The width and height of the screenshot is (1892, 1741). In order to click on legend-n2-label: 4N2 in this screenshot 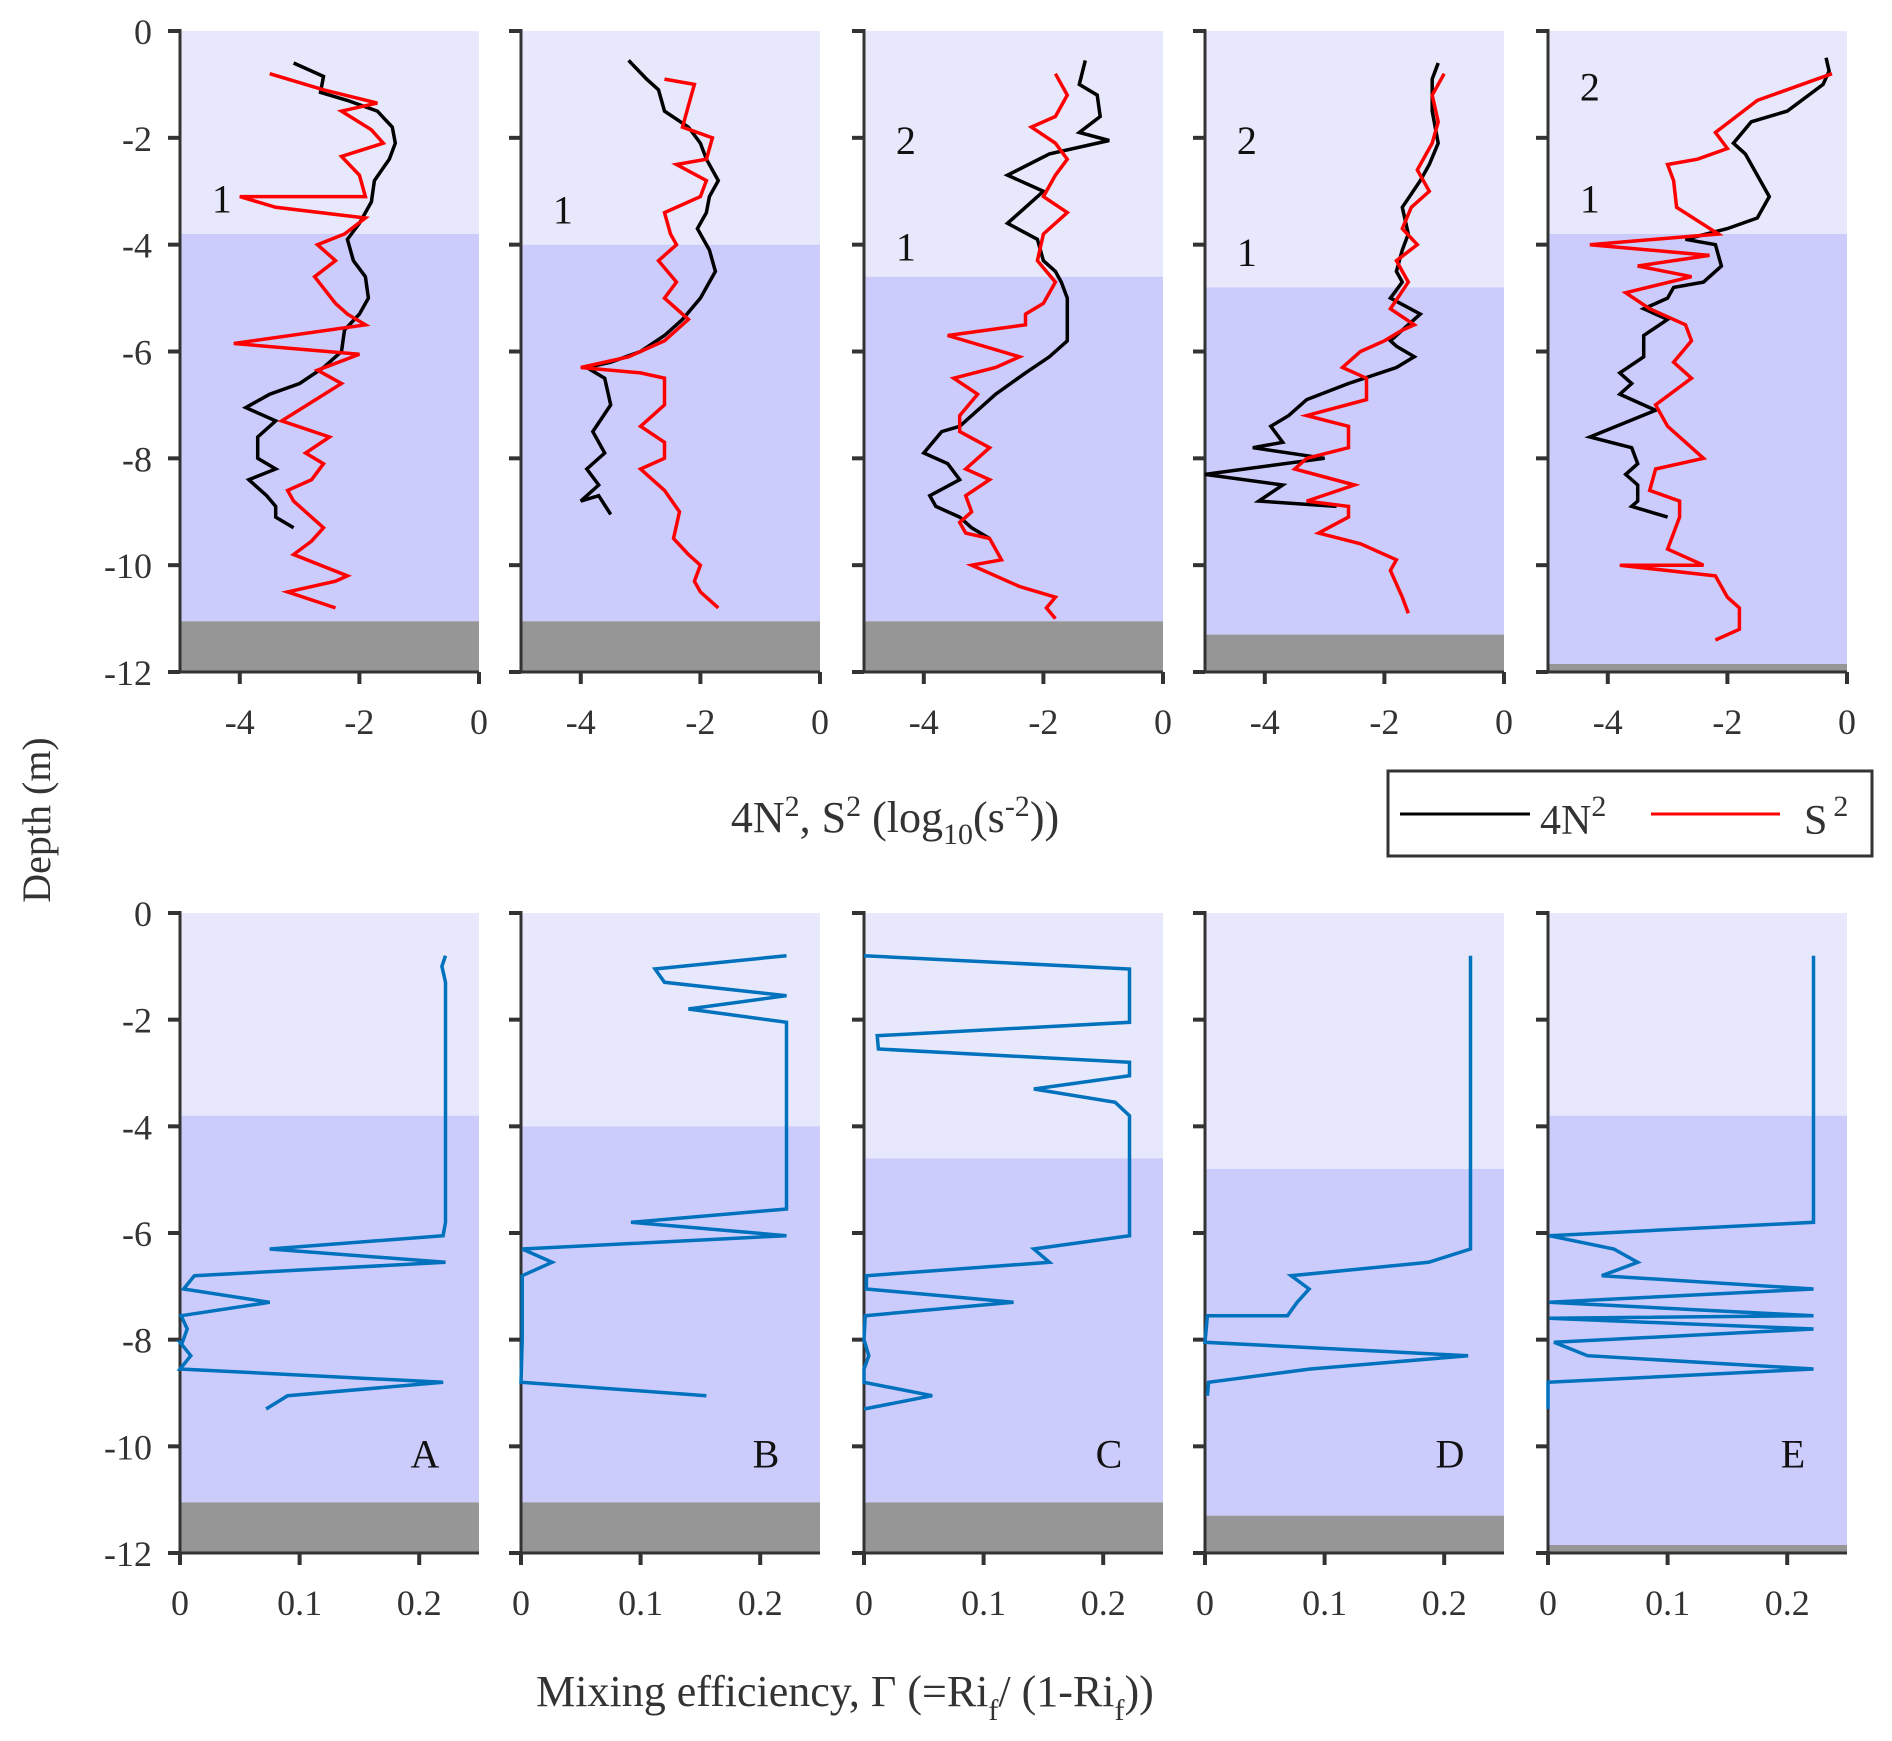, I will do `click(1573, 817)`.